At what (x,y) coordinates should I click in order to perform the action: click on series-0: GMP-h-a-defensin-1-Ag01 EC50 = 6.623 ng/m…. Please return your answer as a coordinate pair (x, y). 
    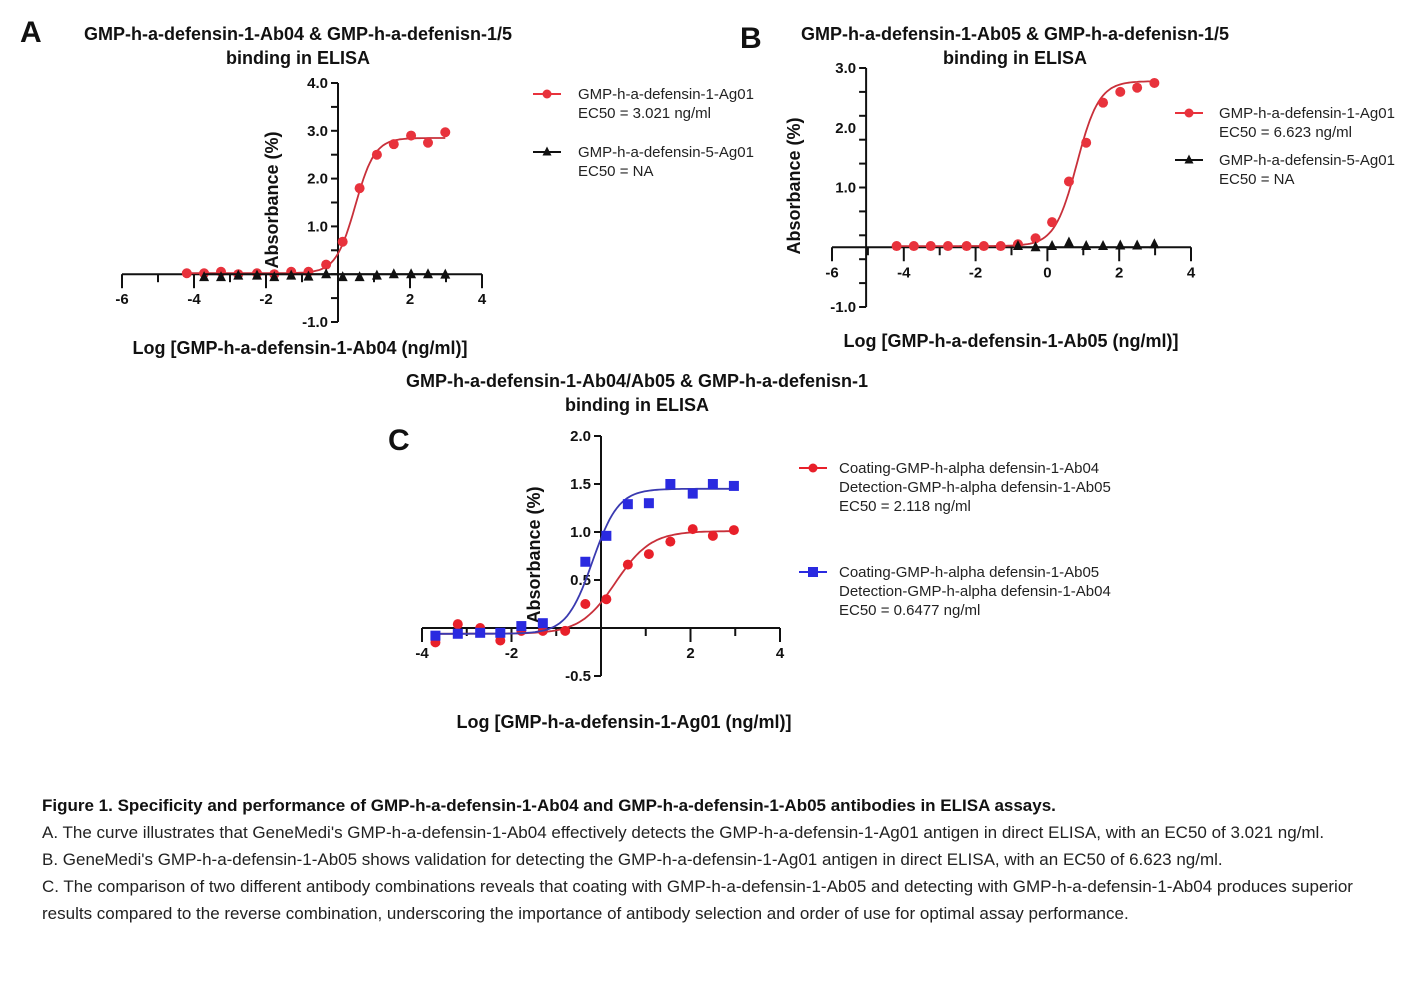
    Looking at the image, I should click on (1143, 164).